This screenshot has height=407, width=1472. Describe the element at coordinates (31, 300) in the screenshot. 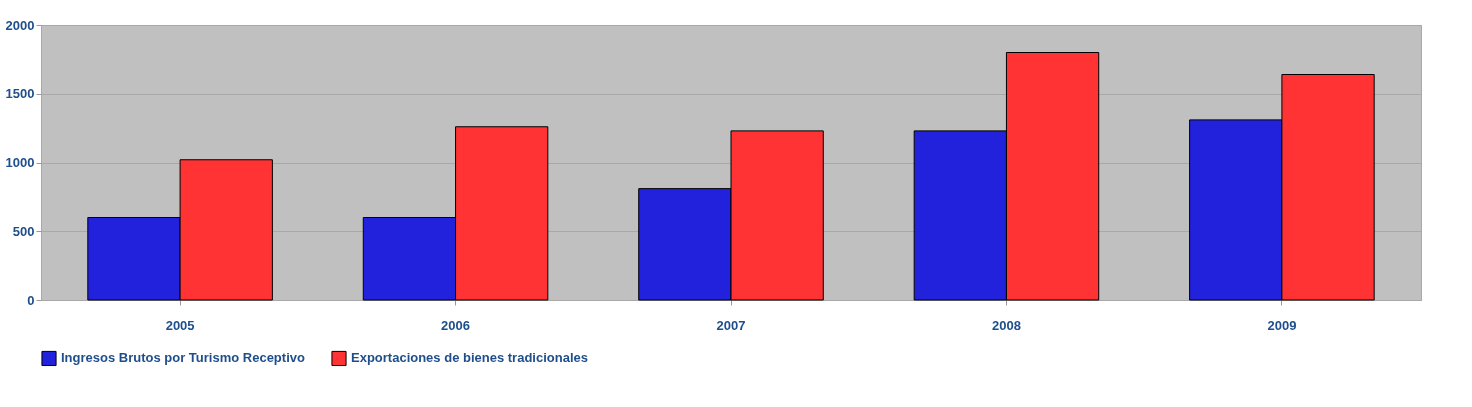

I see `y-tick-label: 0` at that location.